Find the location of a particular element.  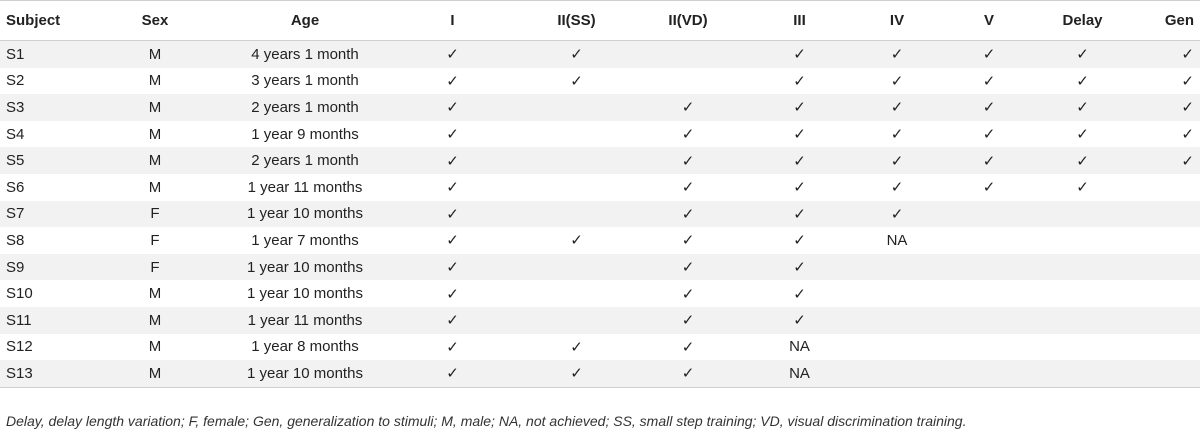

table-row: S4 M 1 year 9 months ✓ ✓ ✓ ✓ ✓ ✓ ✓ is located at coordinates (600, 134).